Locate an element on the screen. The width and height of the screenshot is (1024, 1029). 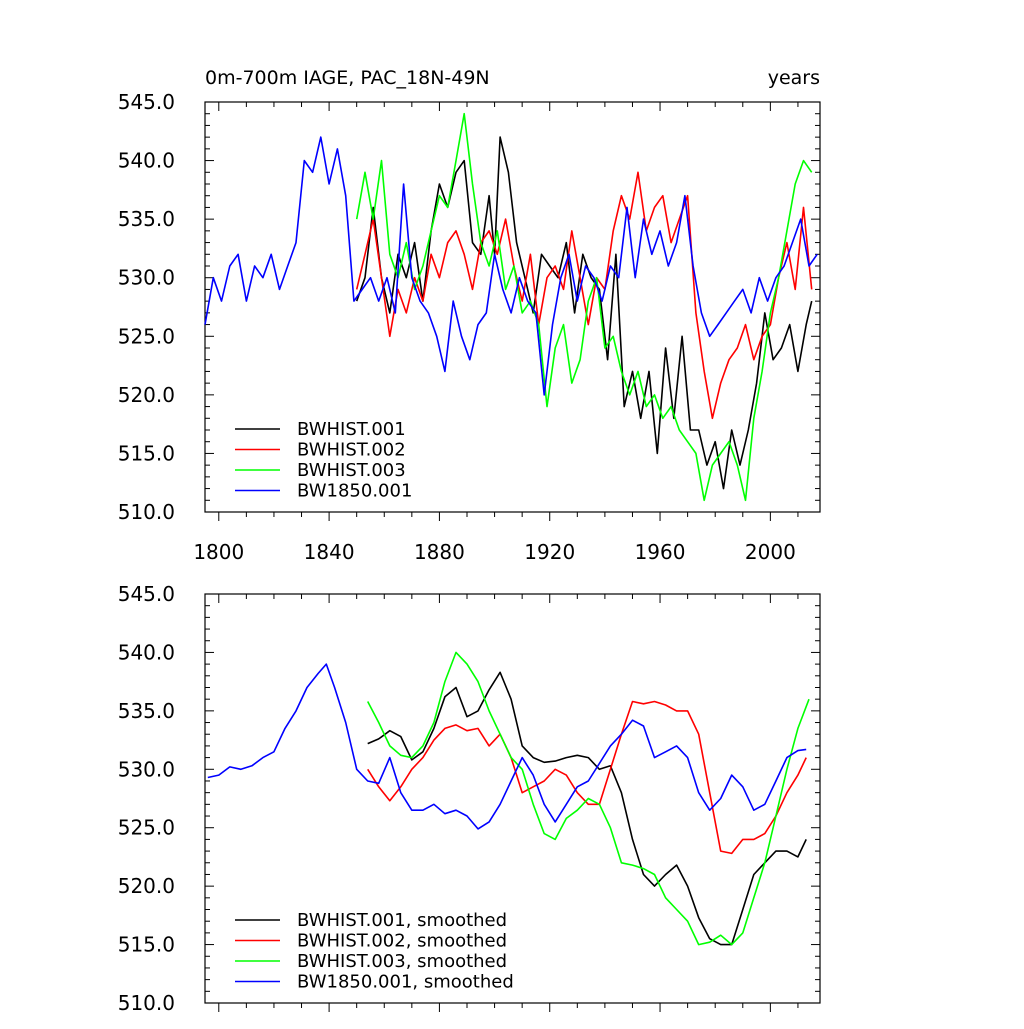
x-tick-label: 1960 is located at coordinates (660, 552).